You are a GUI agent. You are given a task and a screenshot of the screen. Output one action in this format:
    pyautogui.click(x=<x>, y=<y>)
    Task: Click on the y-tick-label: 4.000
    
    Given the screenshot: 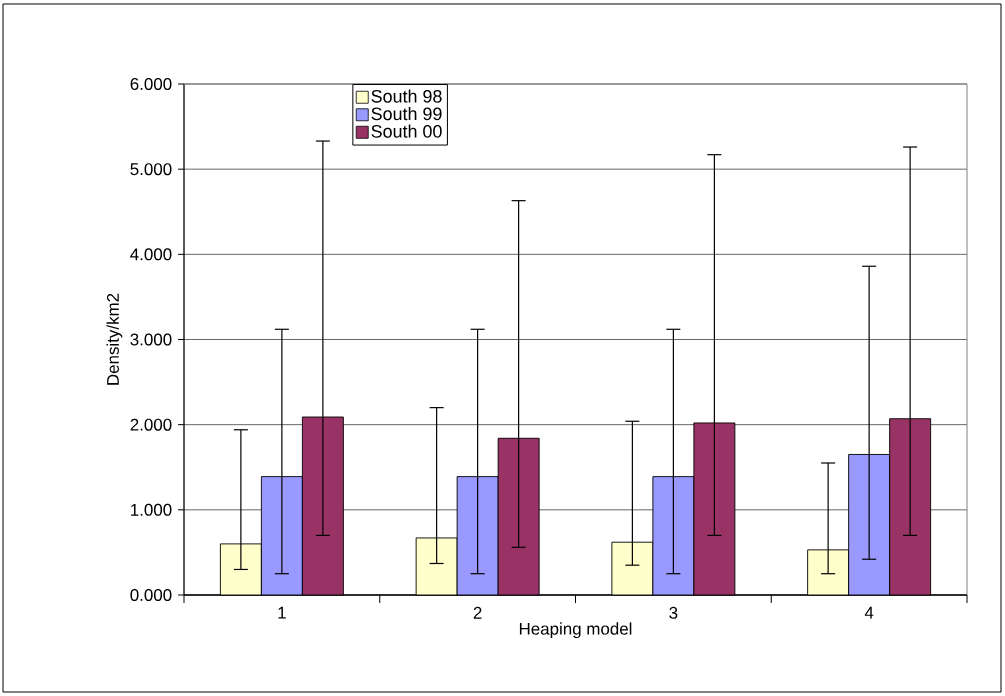 What is the action you would take?
    pyautogui.click(x=151, y=254)
    